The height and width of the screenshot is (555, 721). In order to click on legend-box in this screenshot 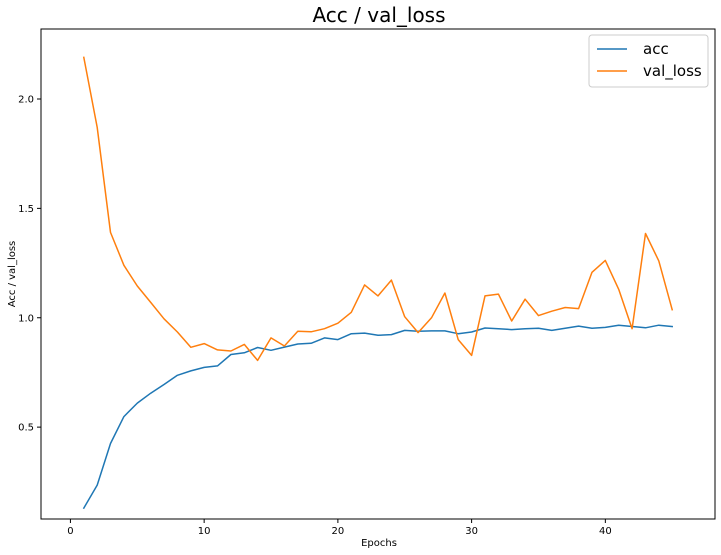, I will do `click(648, 61)`.